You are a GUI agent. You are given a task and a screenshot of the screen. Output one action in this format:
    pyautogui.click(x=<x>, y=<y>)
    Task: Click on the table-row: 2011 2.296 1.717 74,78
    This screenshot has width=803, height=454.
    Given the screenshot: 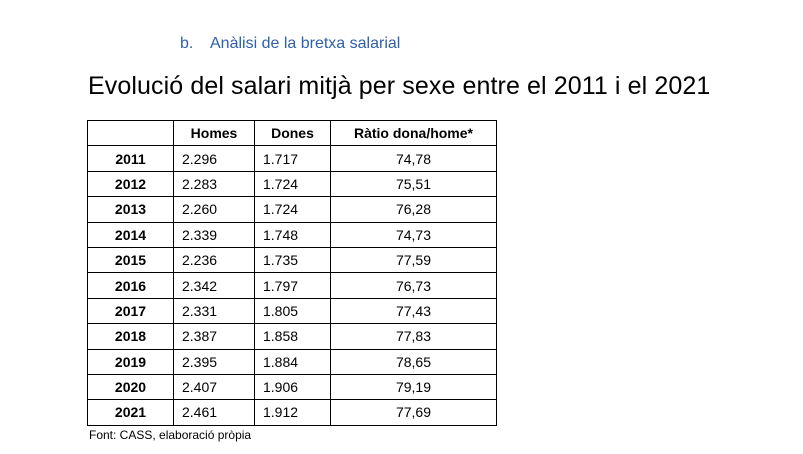 What is the action you would take?
    pyautogui.click(x=292, y=158)
    